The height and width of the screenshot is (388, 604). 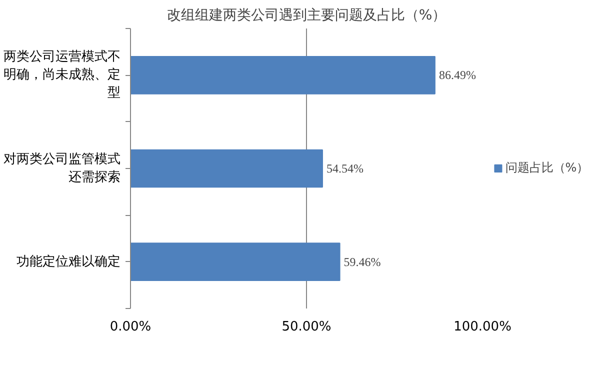 What do you see at coordinates (131, 327) in the screenshot?
I see `x-tick-label: 0.00%` at bounding box center [131, 327].